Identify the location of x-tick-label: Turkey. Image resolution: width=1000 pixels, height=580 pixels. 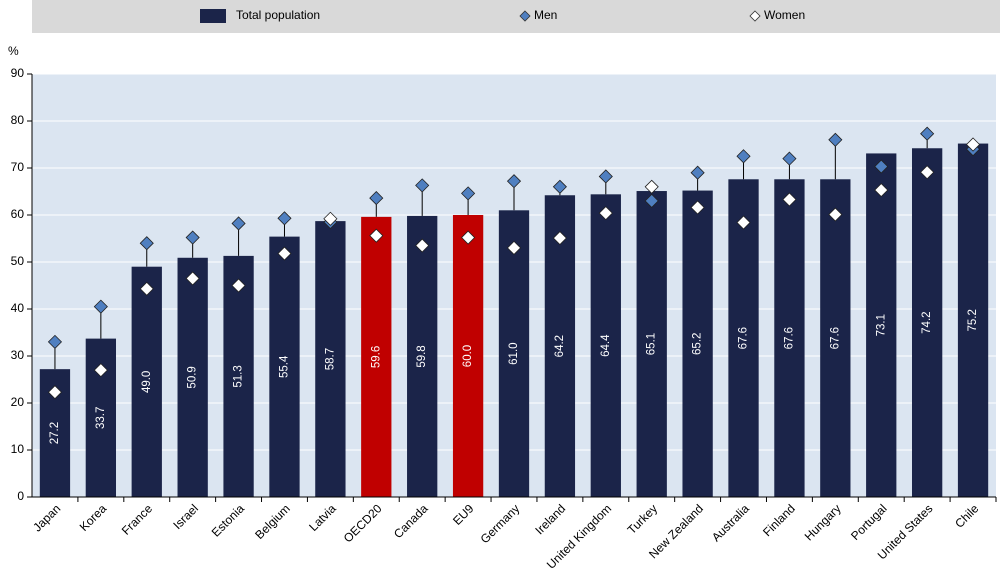
(643, 519).